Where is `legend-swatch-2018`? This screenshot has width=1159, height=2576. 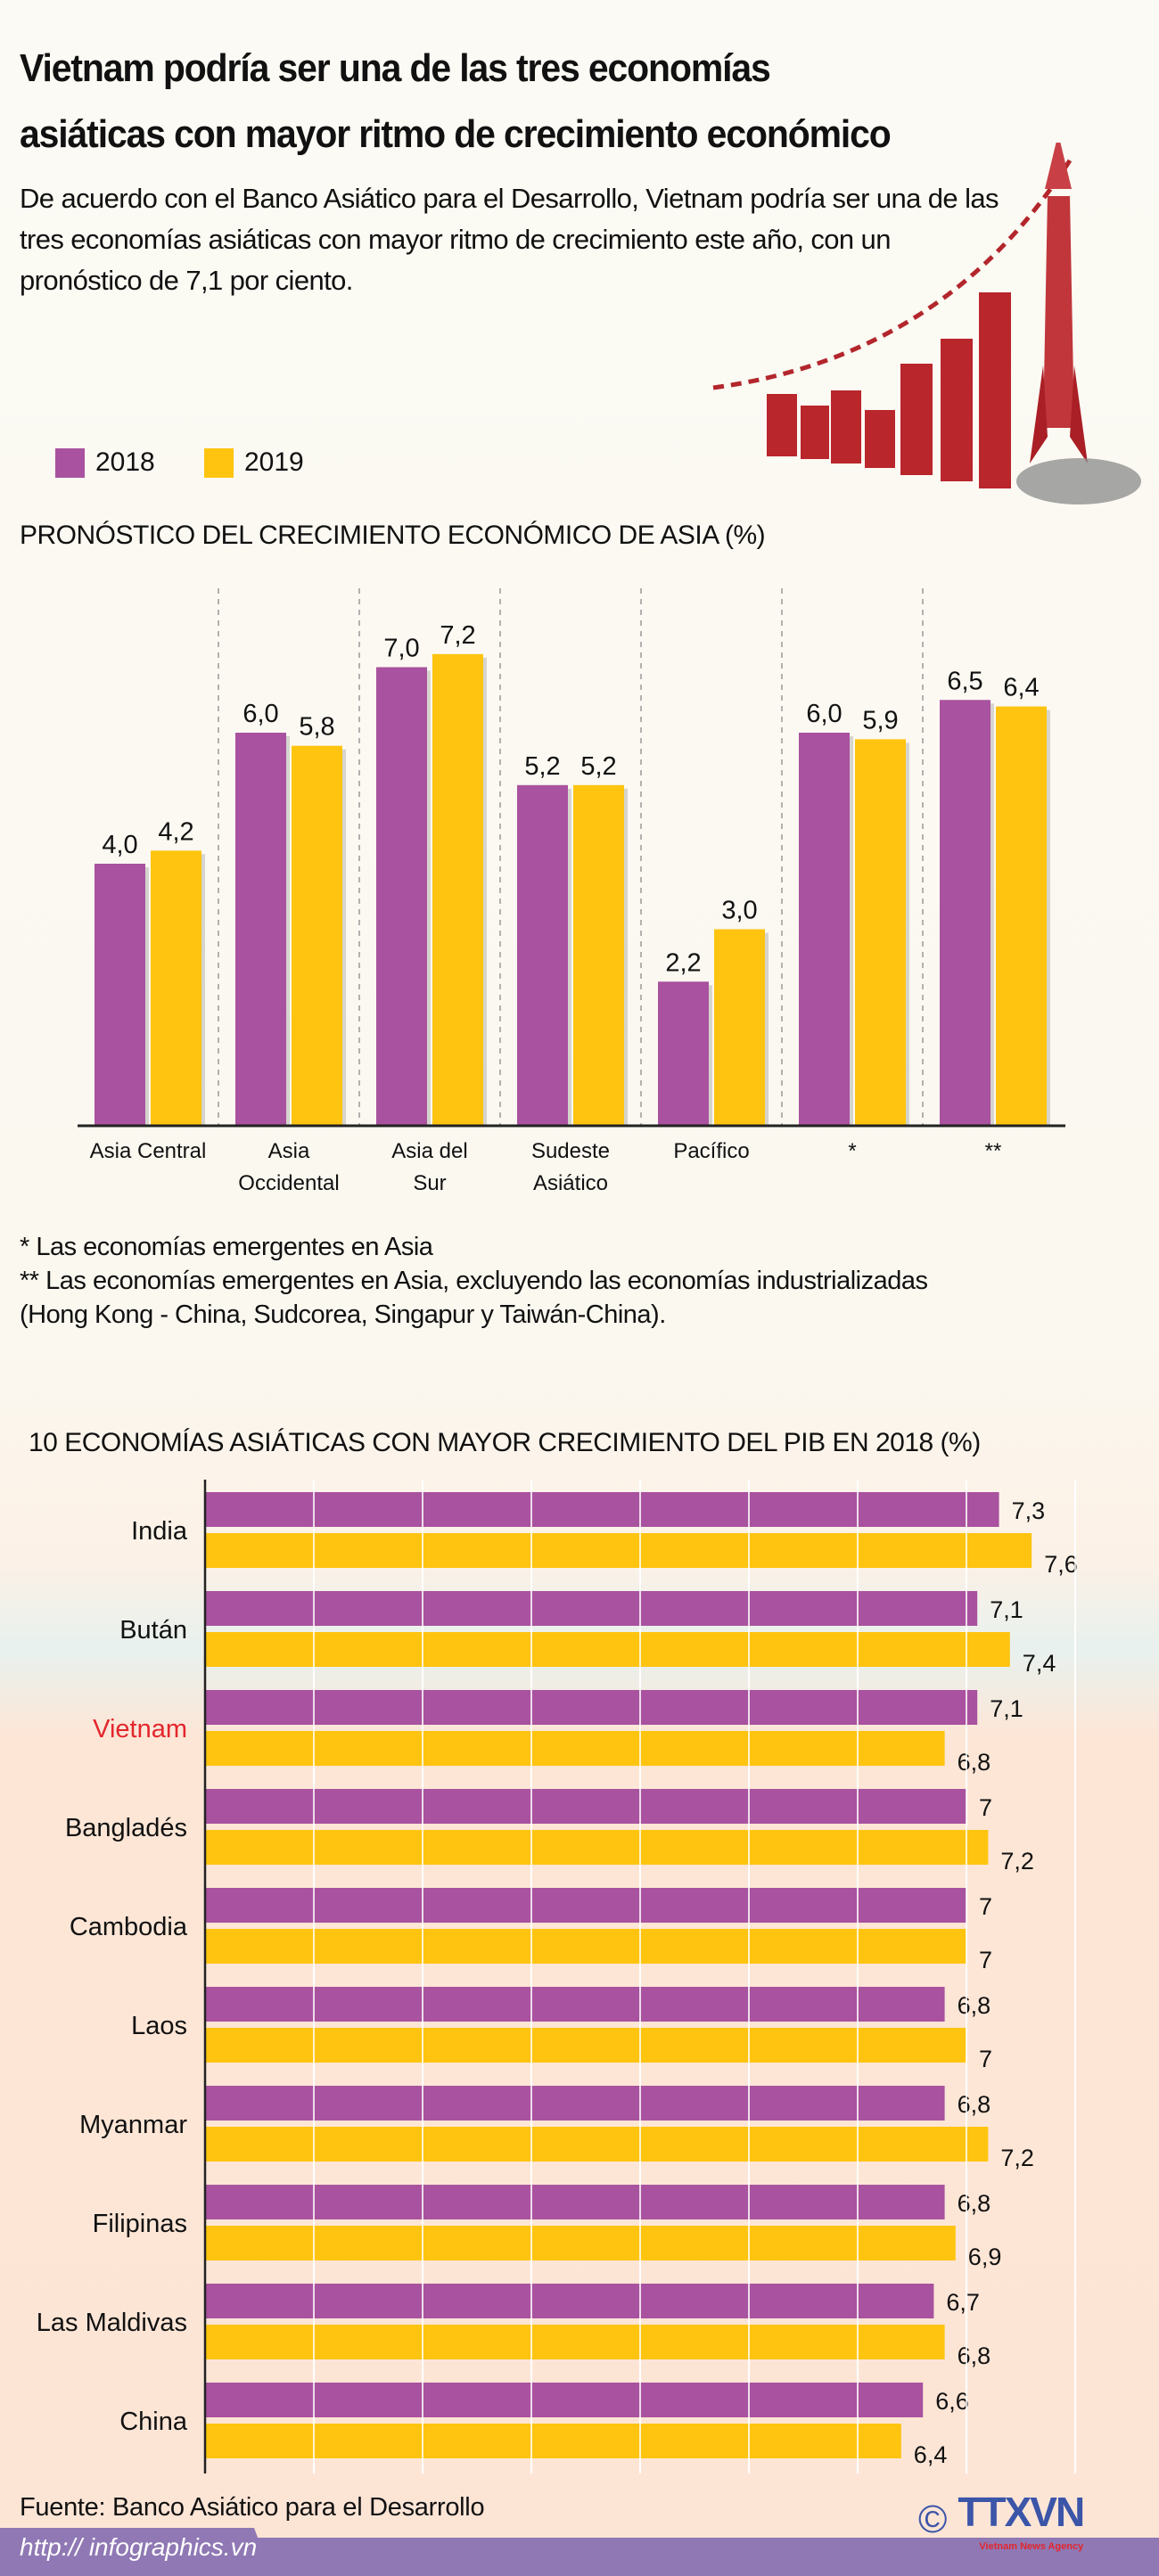
legend-swatch-2018 is located at coordinates (70, 462).